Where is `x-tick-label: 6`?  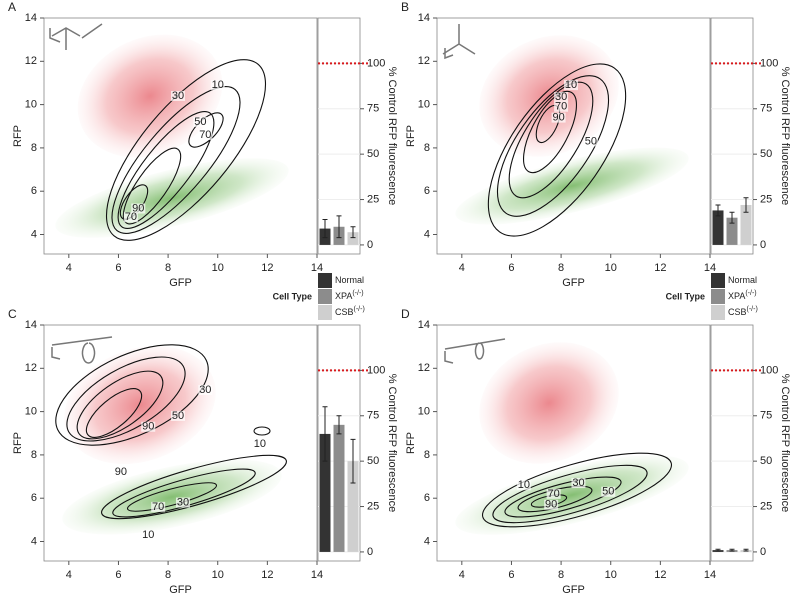
x-tick-label: 6 is located at coordinates (511, 268).